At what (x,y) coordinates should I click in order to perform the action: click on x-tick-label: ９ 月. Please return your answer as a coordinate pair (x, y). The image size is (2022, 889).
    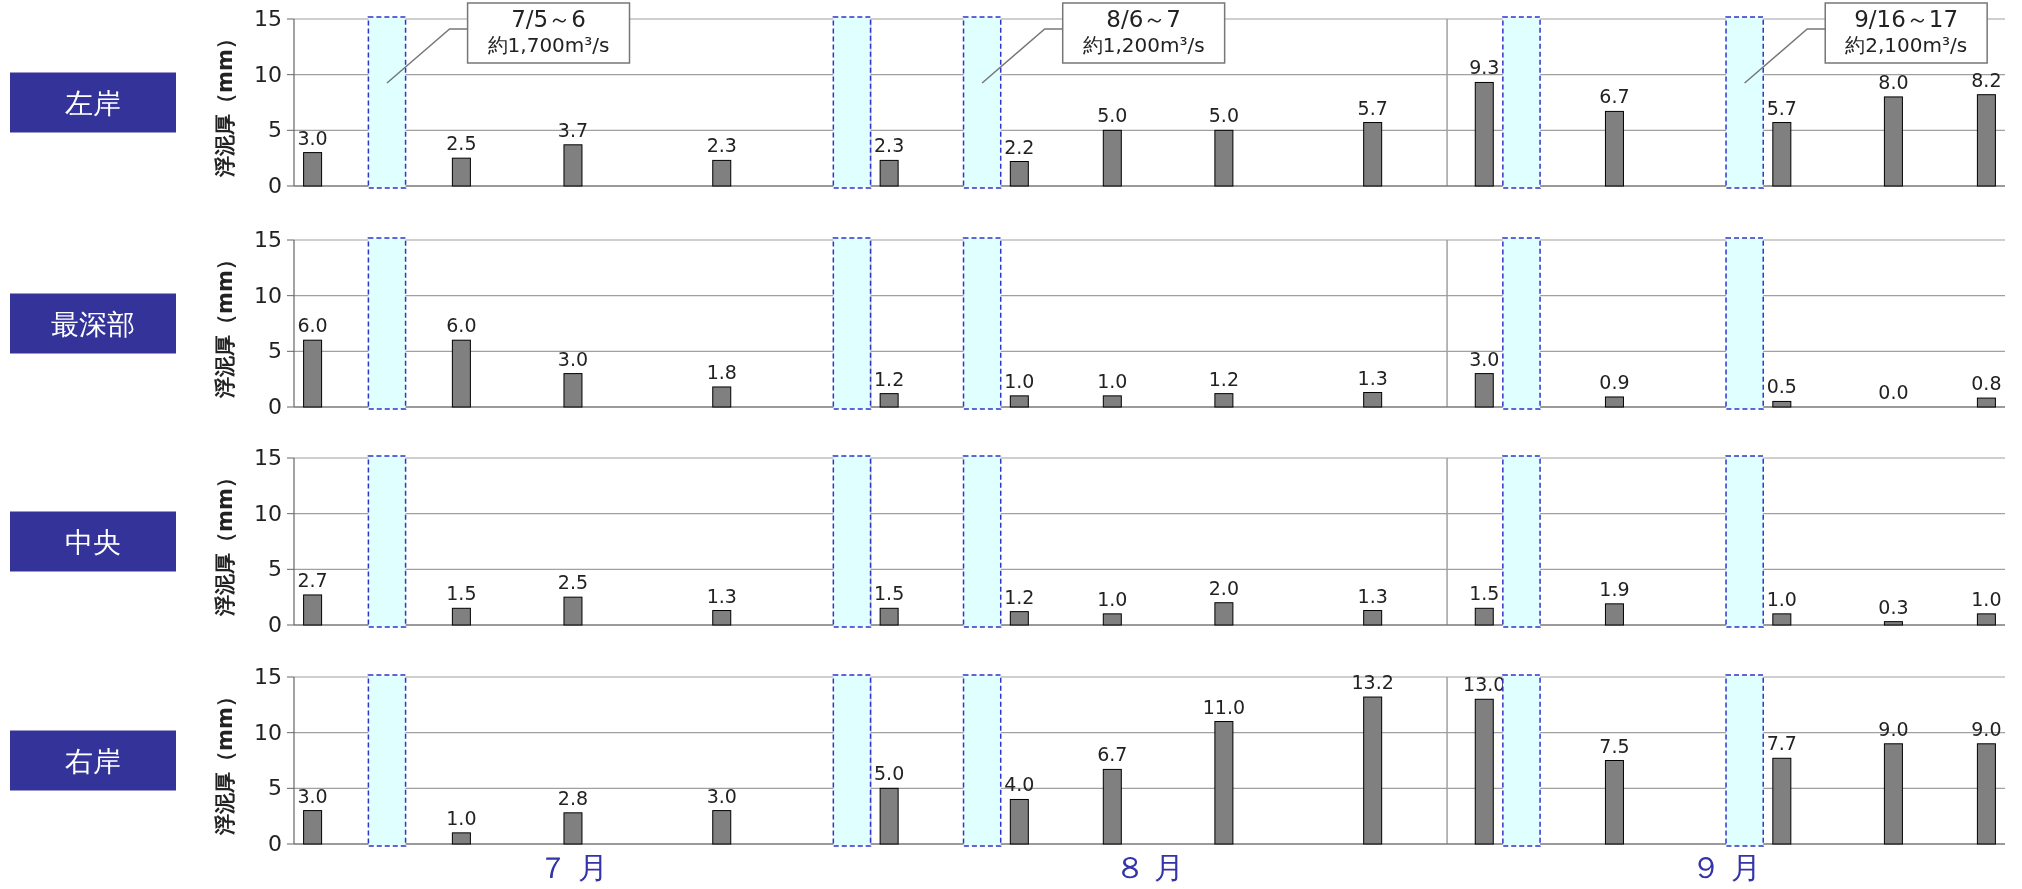
    Looking at the image, I should click on (1726, 867).